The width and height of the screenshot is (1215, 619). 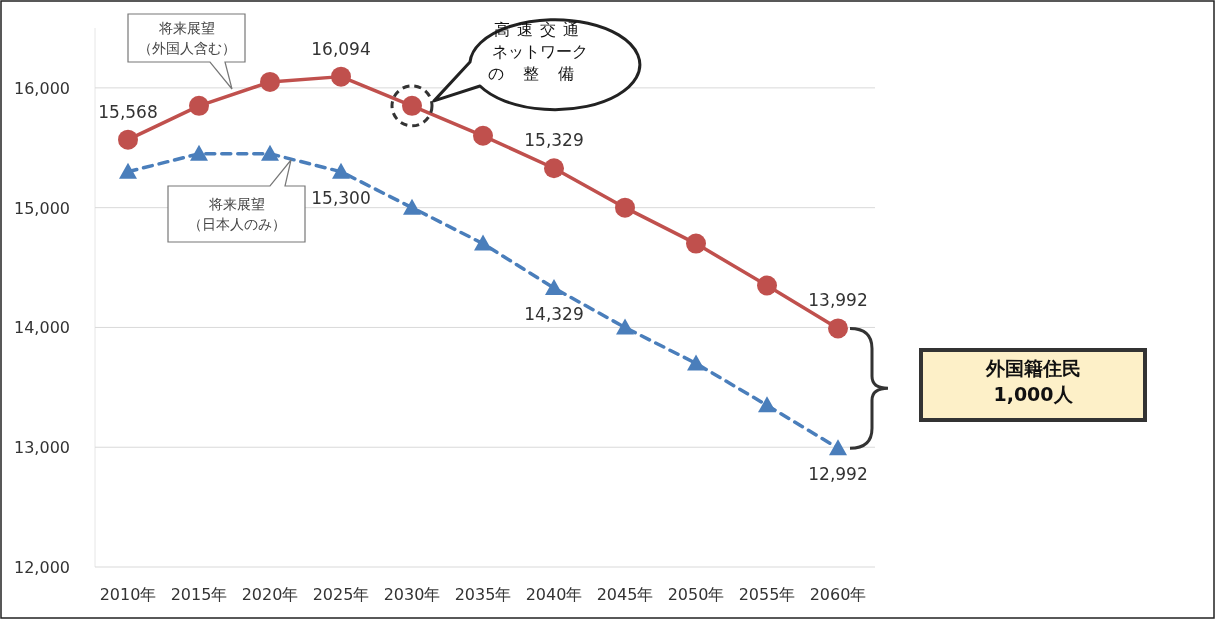 What do you see at coordinates (42, 328) in the screenshot?
I see `y-tick-label: 14,000` at bounding box center [42, 328].